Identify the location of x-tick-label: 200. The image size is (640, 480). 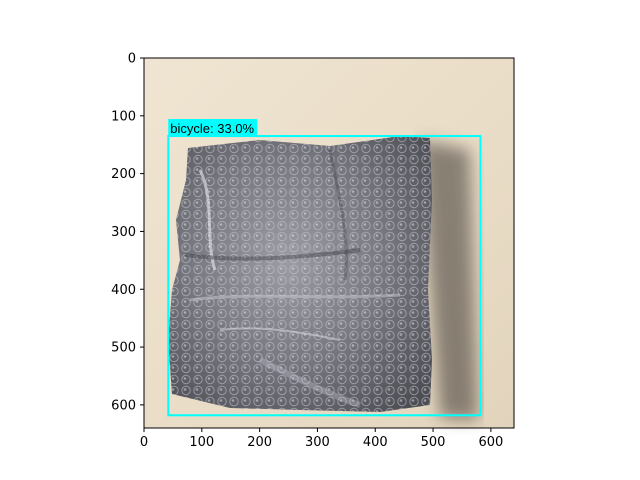
(259, 442).